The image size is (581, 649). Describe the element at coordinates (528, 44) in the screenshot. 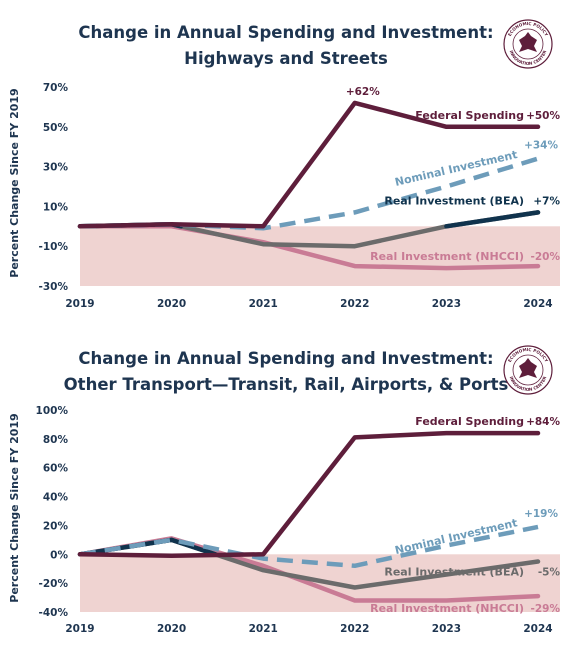

I see `epic-logo-top: ECONOMIC POLICY INNOVATION CENTER` at that location.